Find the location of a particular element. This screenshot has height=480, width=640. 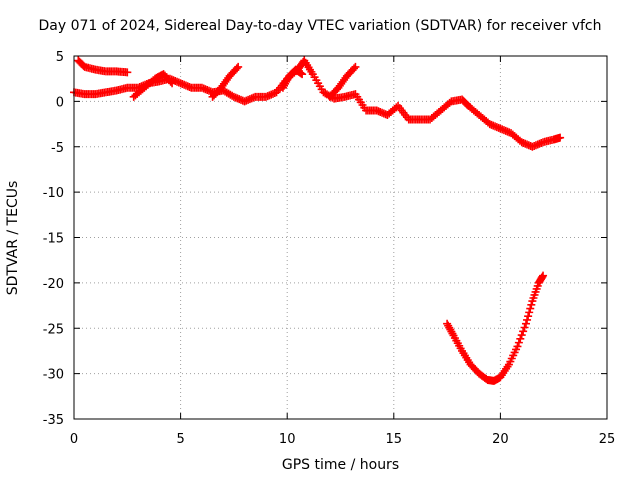

series-segment-4h is located at coordinates (153, 85).